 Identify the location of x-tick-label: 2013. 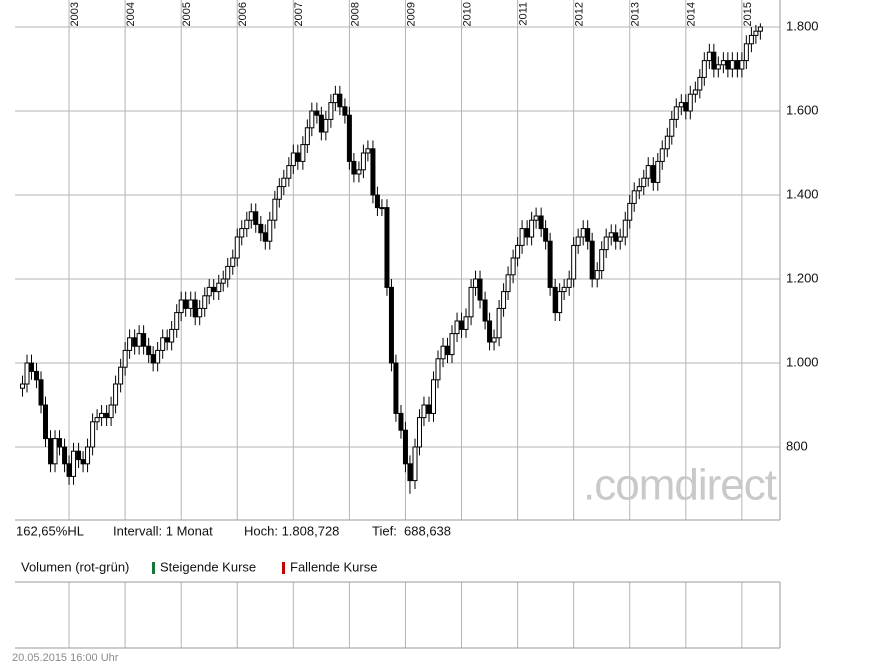
(636, 14).